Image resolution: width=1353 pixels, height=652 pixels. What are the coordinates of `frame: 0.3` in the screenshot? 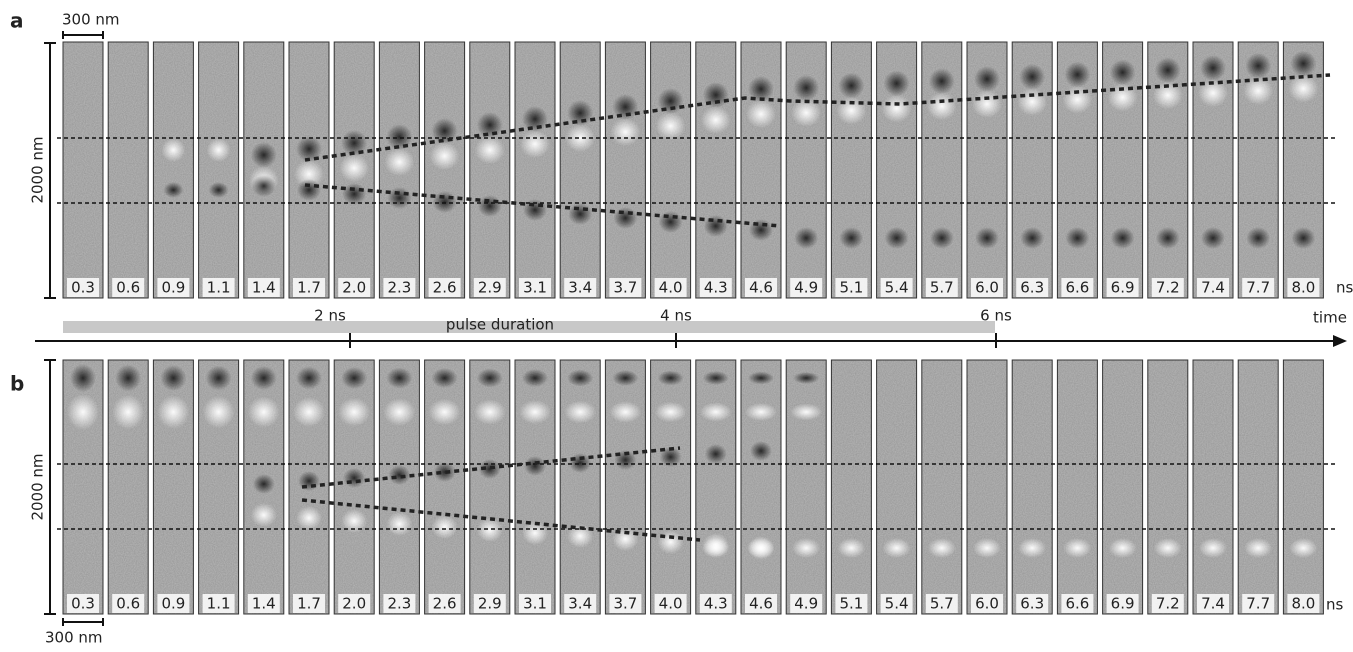 It's located at (83, 170).